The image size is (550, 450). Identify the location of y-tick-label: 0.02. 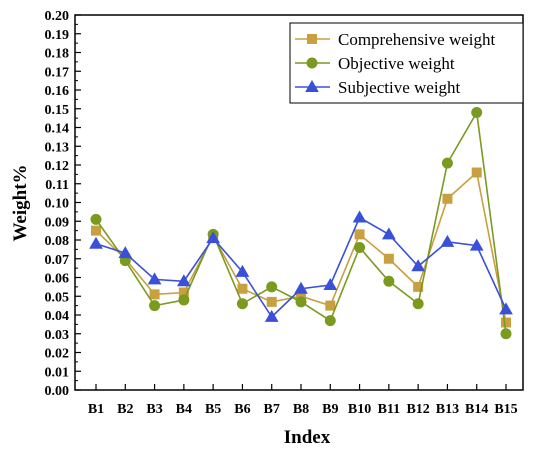
(57, 354).